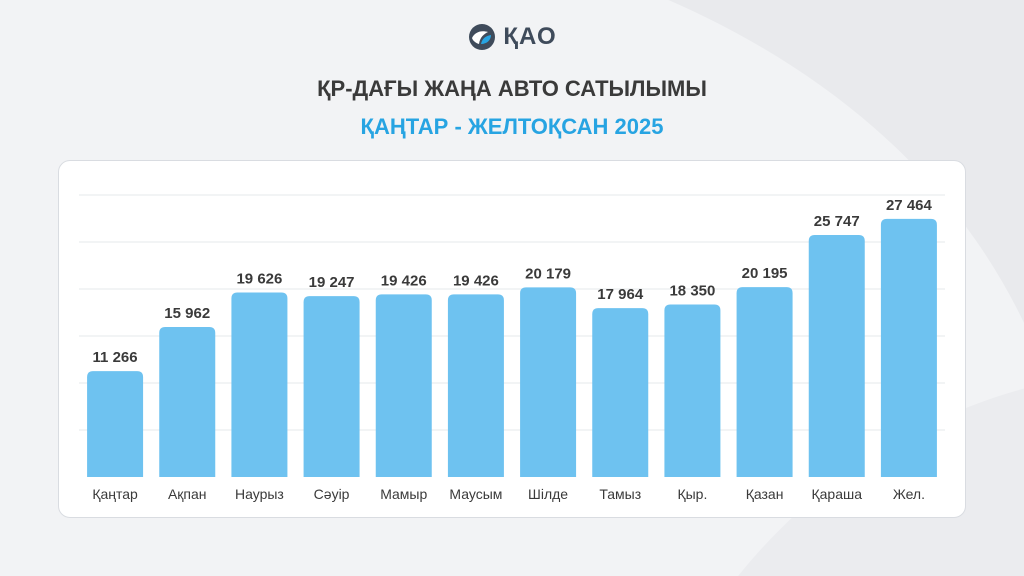  Describe the element at coordinates (620, 294) in the screenshot. I see `value-label-8: 17 964` at that location.